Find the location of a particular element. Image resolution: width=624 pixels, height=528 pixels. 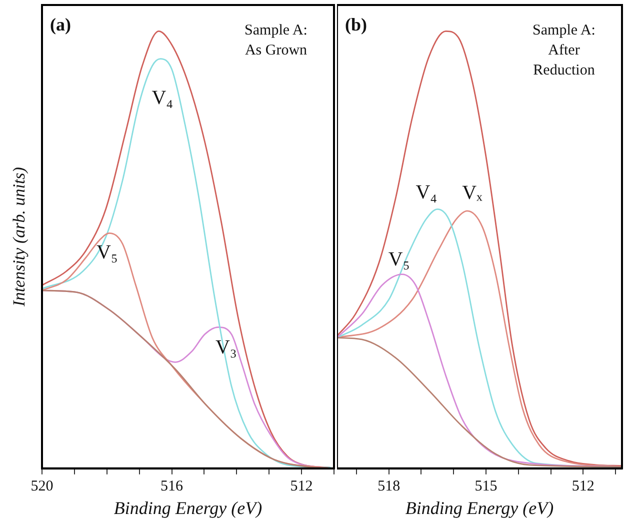

x-tick-label: 520 is located at coordinates (42, 486).